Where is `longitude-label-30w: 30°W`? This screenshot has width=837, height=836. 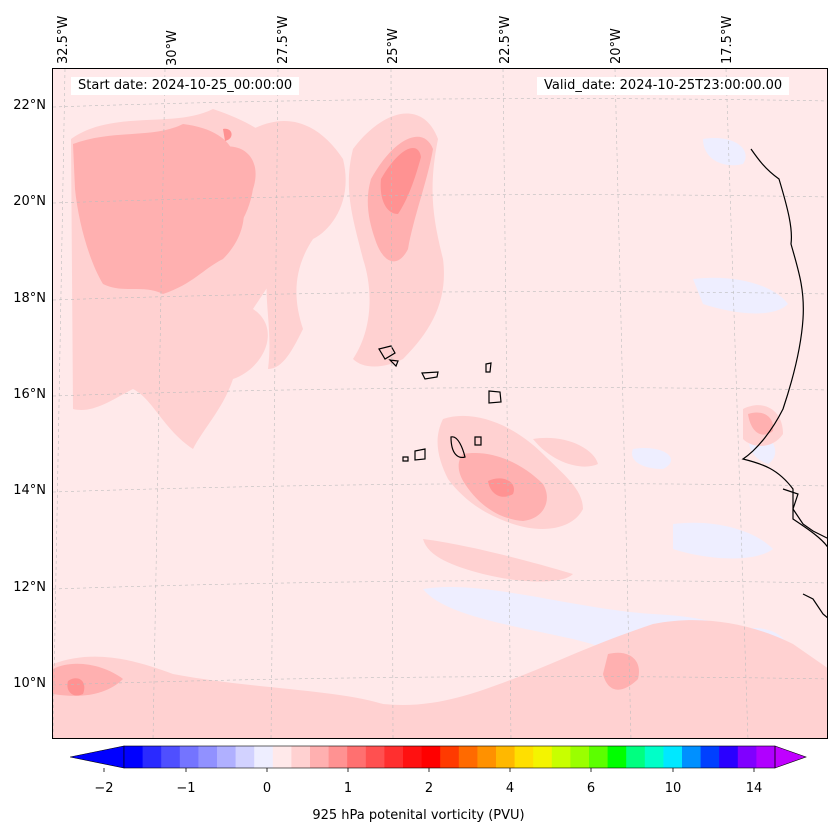 longitude-label-30w: 30°W is located at coordinates (172, 48).